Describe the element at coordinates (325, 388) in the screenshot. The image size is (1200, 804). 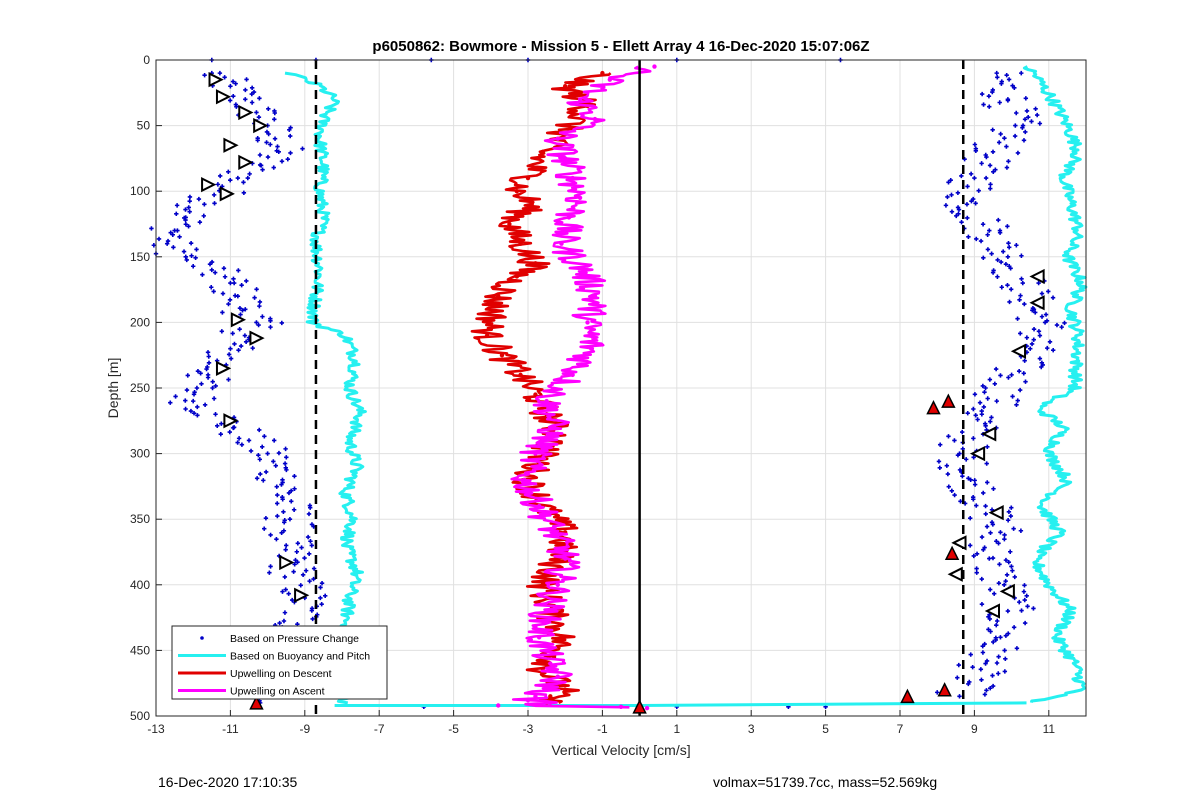
I see `series-line-based-on-buoyancy-and-pitch` at that location.